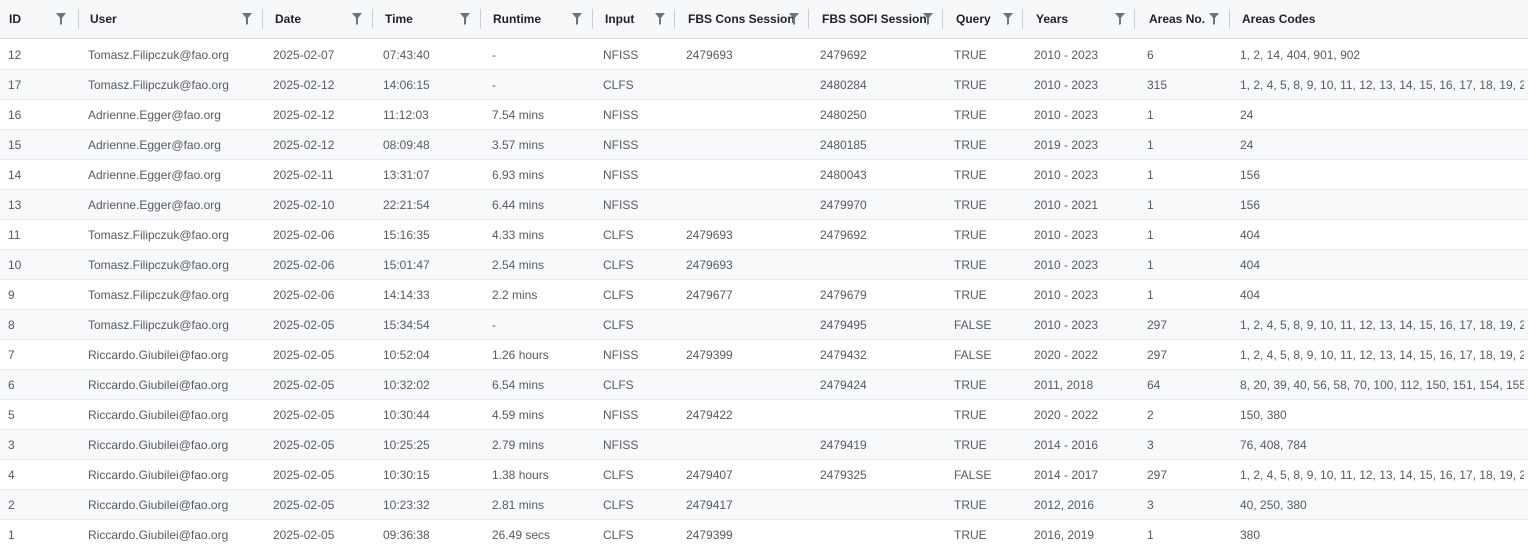  I want to click on column-header-areas-codes: Areas Codes, so click(1278, 19).